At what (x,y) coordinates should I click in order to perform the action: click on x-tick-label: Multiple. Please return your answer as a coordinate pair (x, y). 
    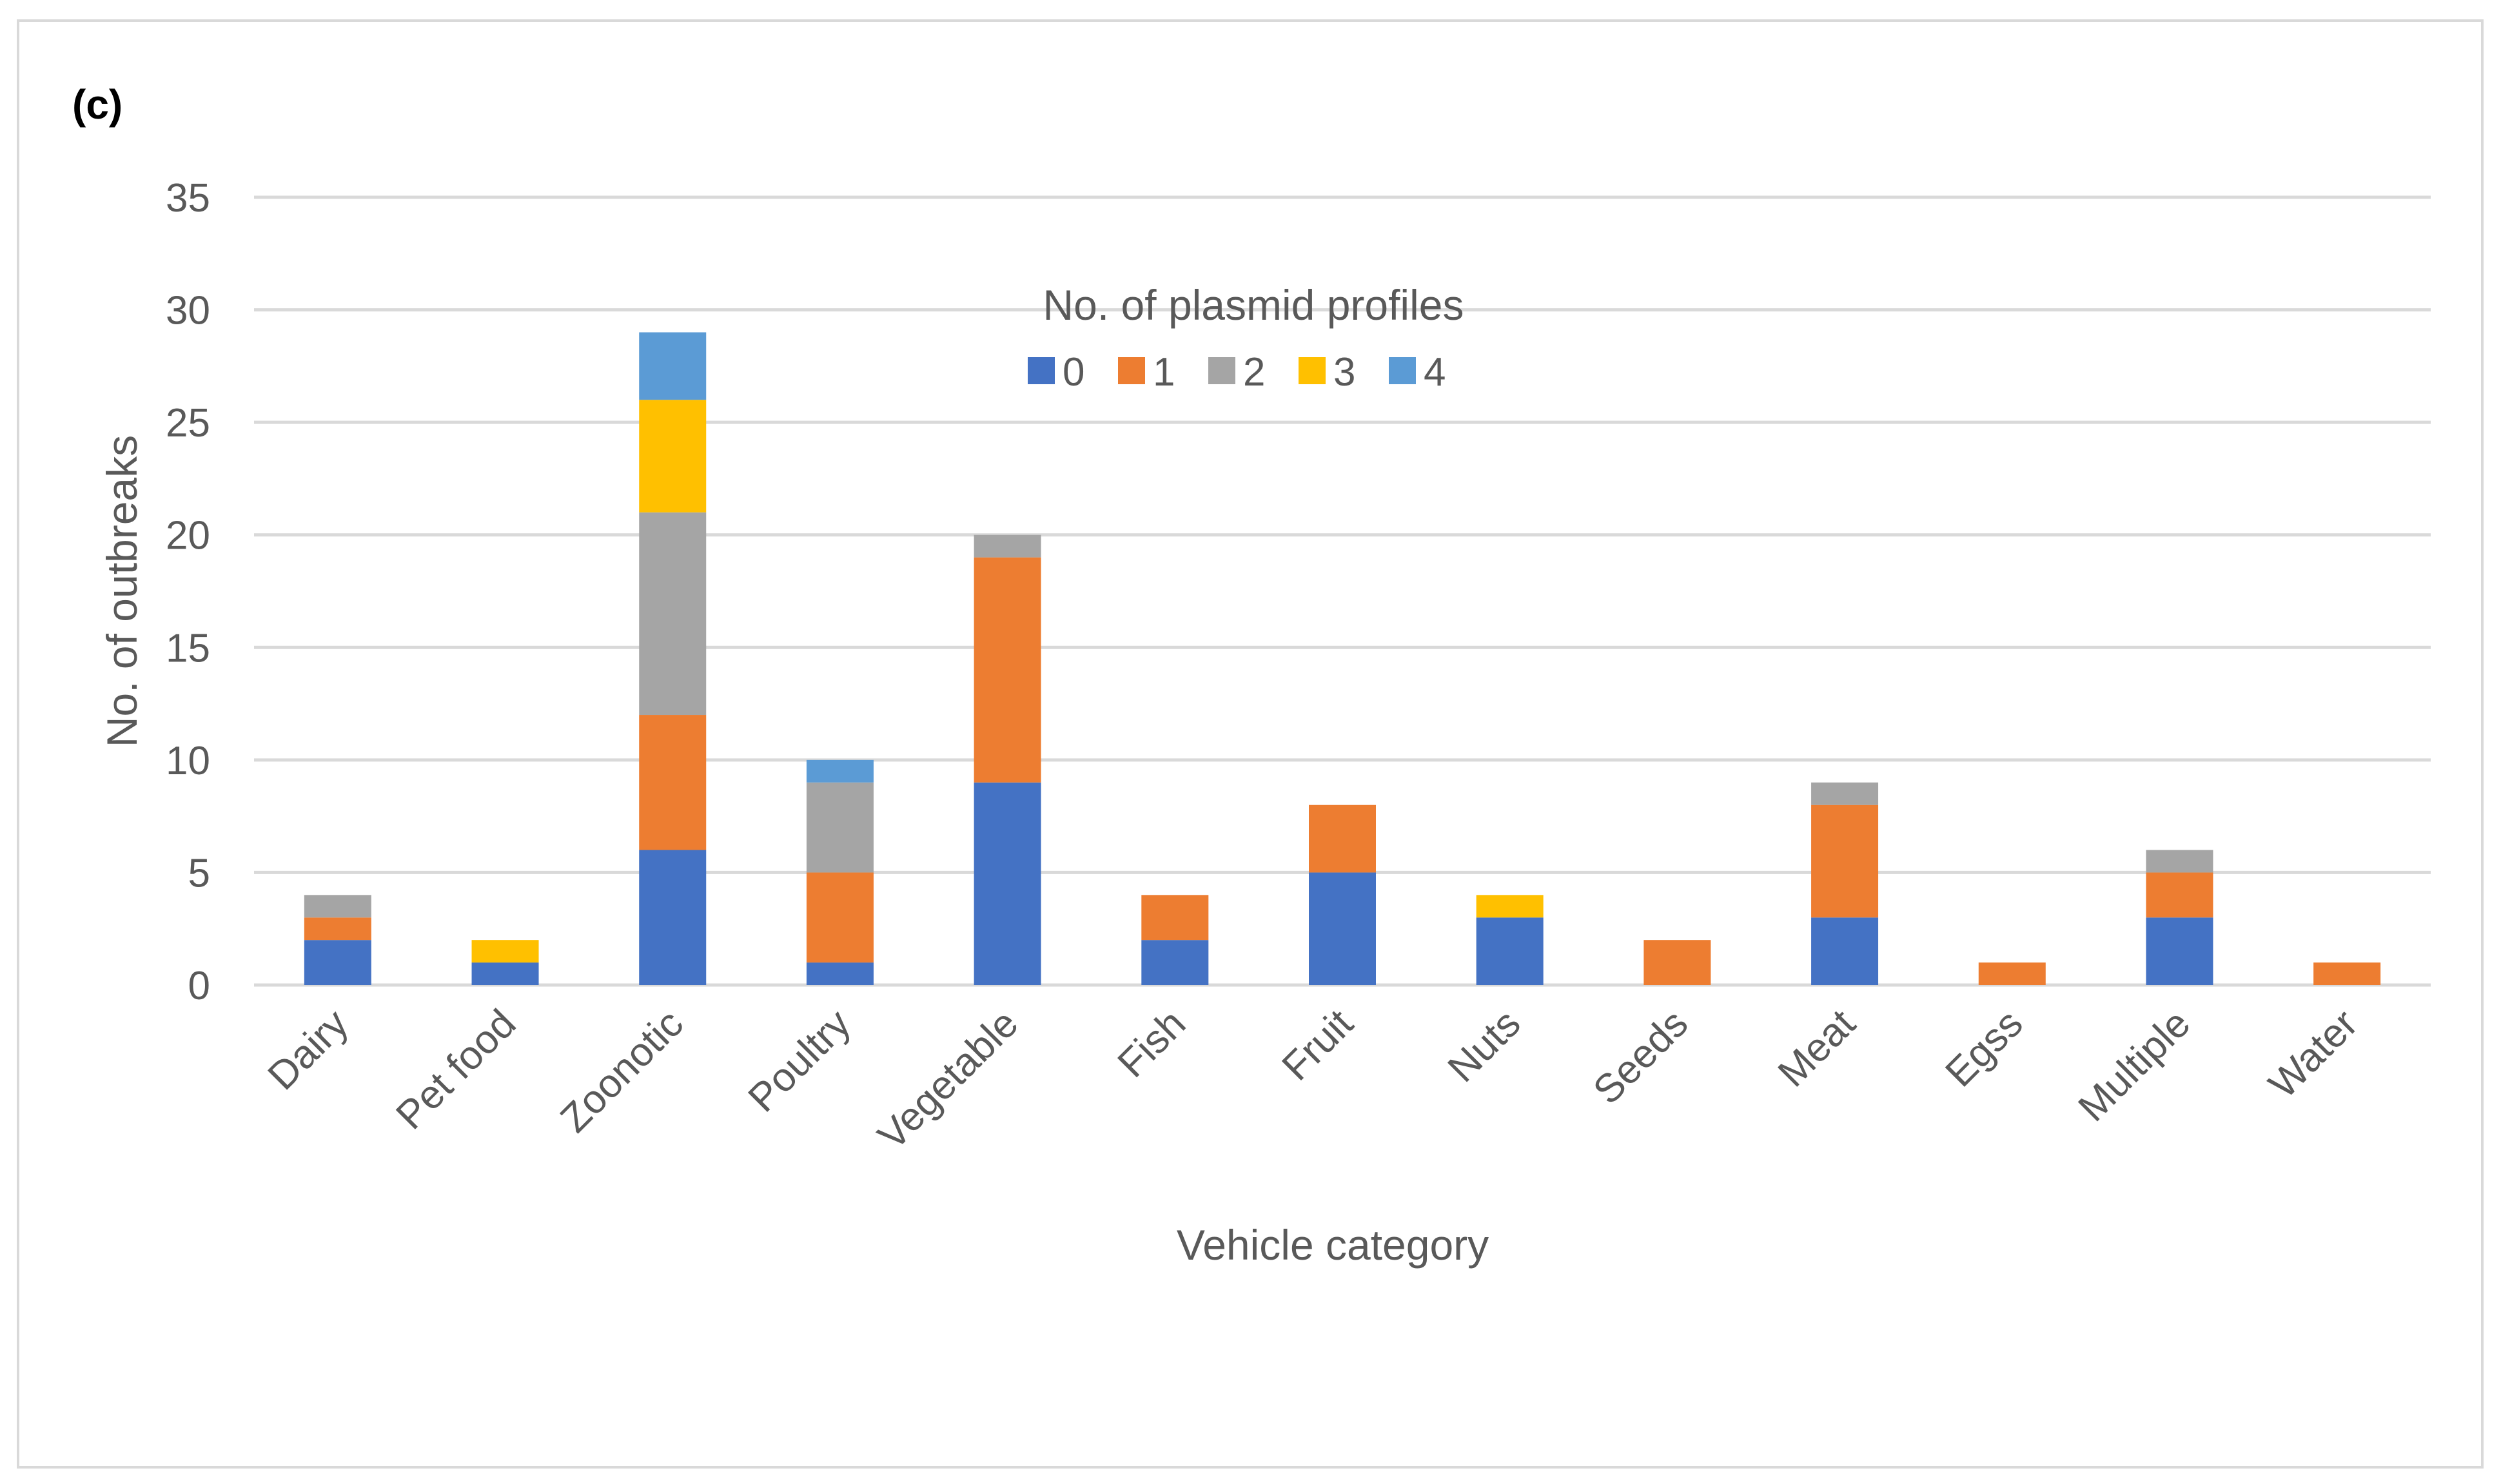
    Looking at the image, I should click on (2134, 1065).